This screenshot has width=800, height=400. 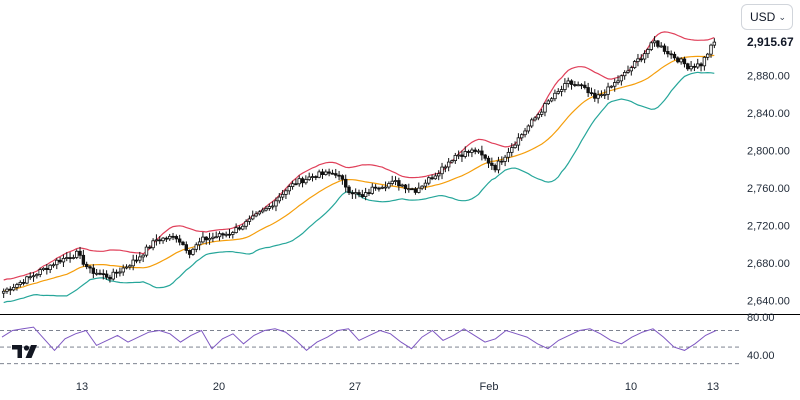 What do you see at coordinates (768, 264) in the screenshot?
I see `price-tick-label: 2,680.00` at bounding box center [768, 264].